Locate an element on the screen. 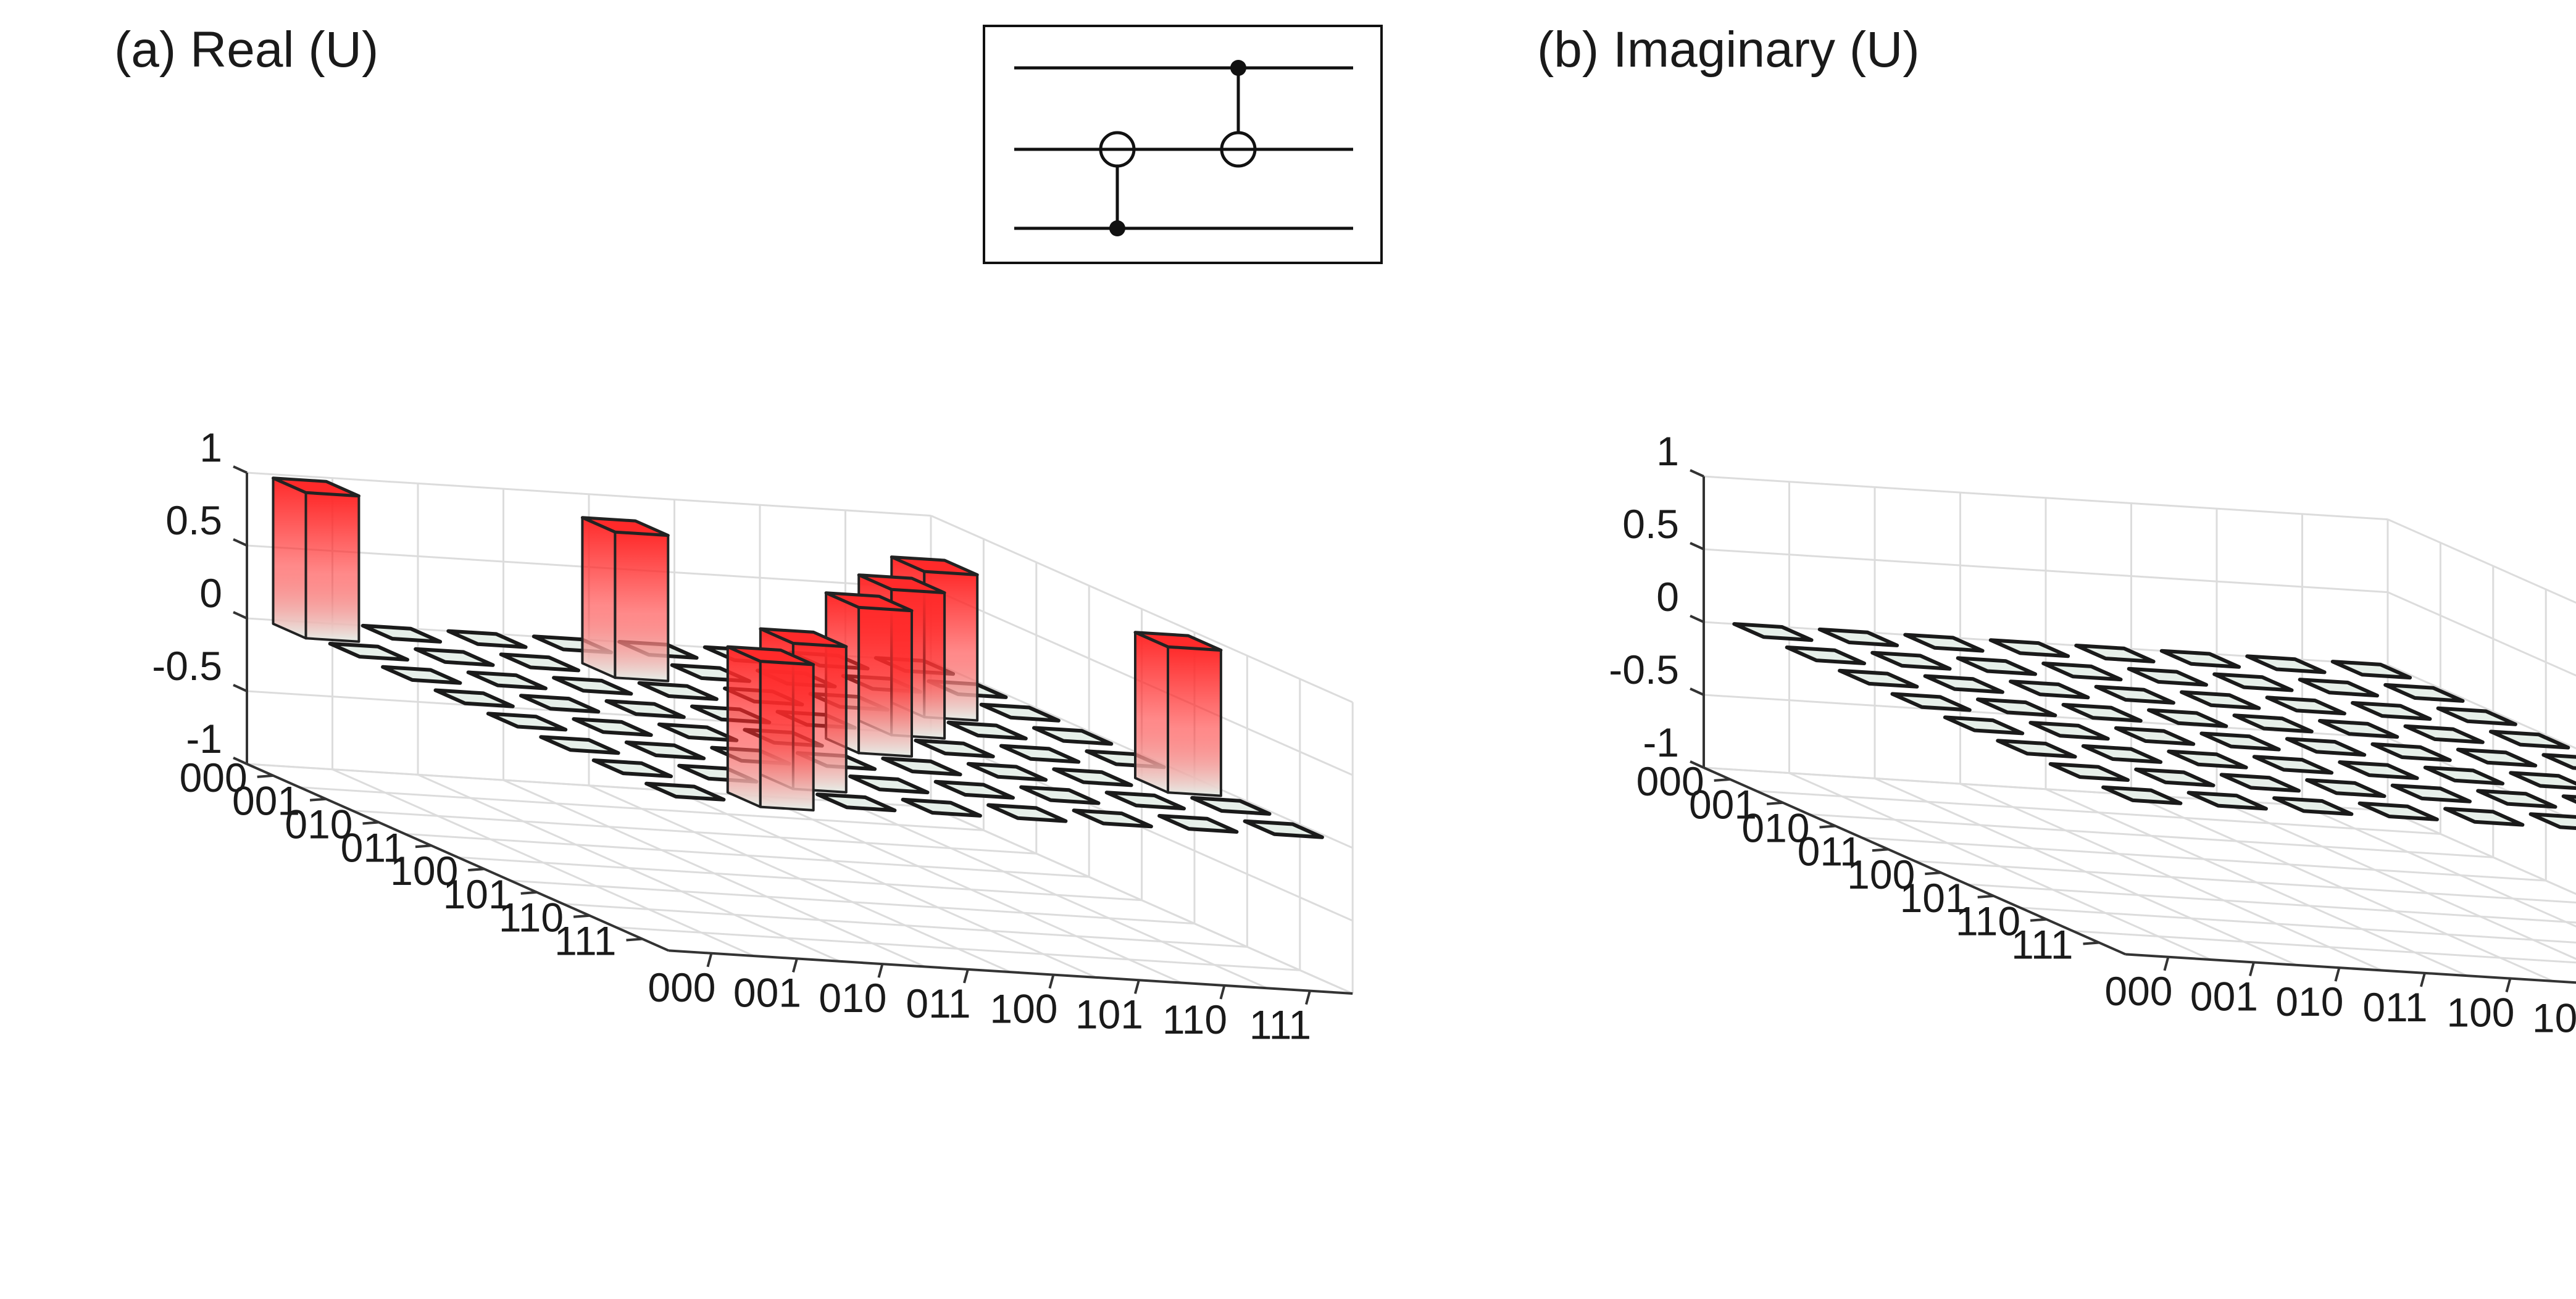  bar-front is located at coordinates (885, 682).